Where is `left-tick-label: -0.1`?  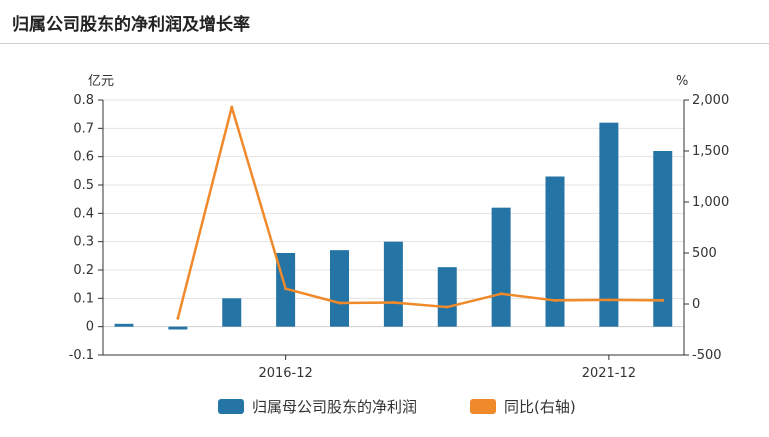
left-tick-label: -0.1 is located at coordinates (81, 355).